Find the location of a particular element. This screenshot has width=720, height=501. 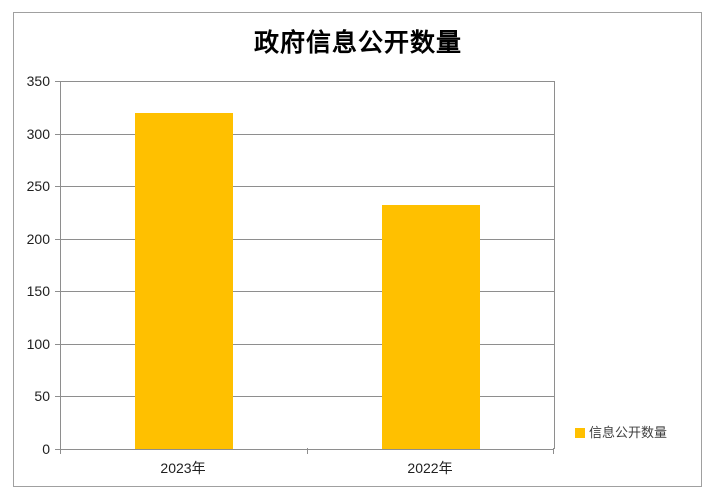

legend: 信息公开数量 is located at coordinates (621, 432).